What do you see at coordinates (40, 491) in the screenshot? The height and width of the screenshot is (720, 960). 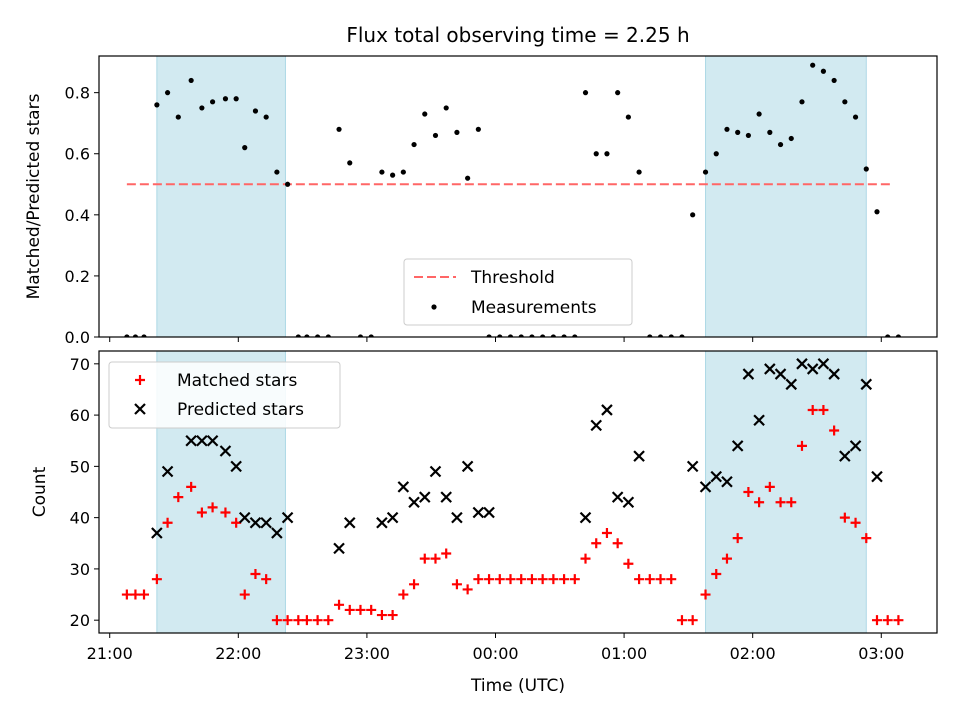 I see `y-axis-label: Count` at bounding box center [40, 491].